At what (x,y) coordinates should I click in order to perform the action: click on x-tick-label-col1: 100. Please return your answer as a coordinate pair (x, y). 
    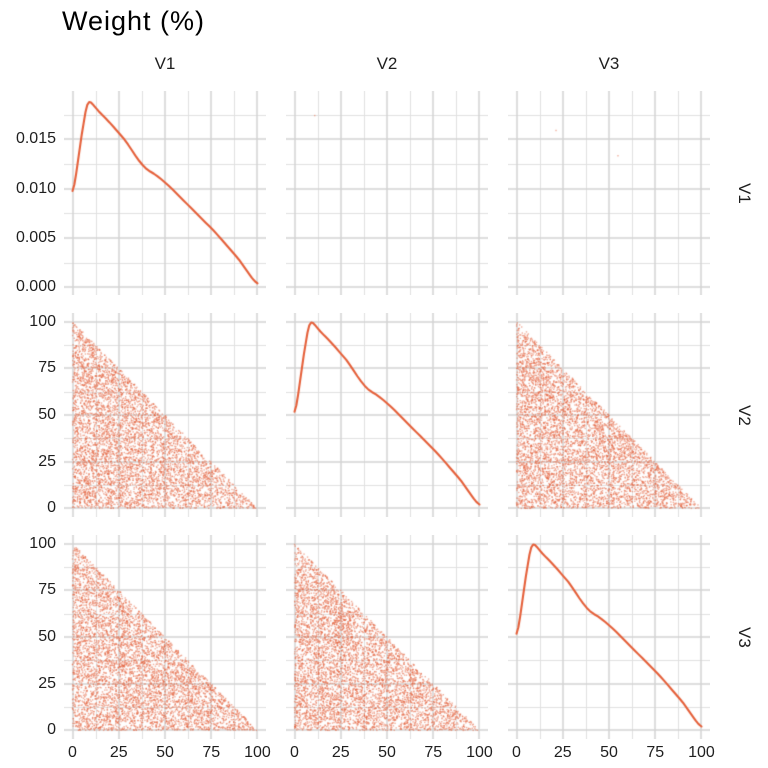
    Looking at the image, I should click on (257, 752).